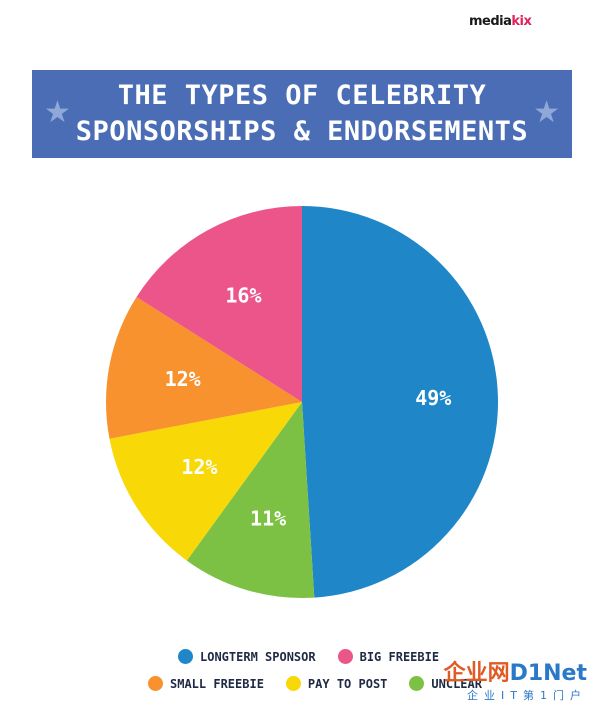 The height and width of the screenshot is (709, 591). Describe the element at coordinates (302, 131) in the screenshot. I see `chart-title-line2: SPONSORSHIPS & ENDORSEMENTS` at that location.